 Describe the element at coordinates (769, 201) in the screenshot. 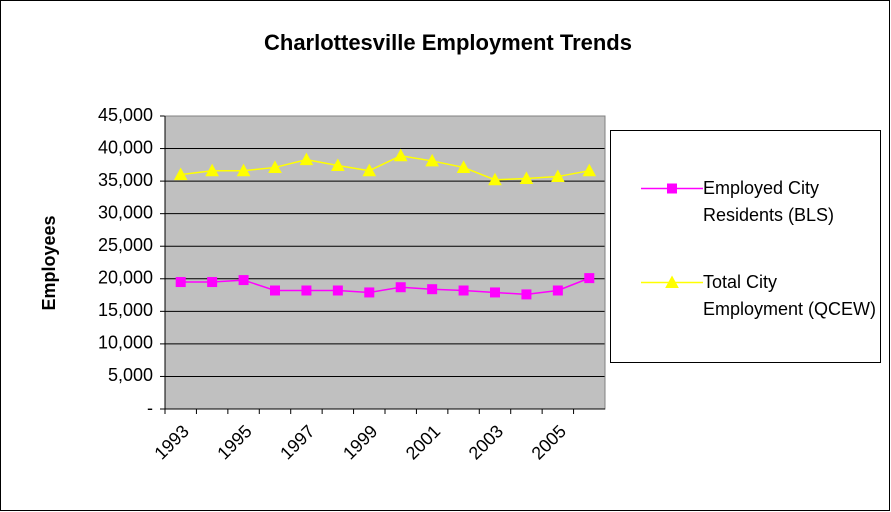

I see `legend-label: Employed City Residents (BLS)` at that location.